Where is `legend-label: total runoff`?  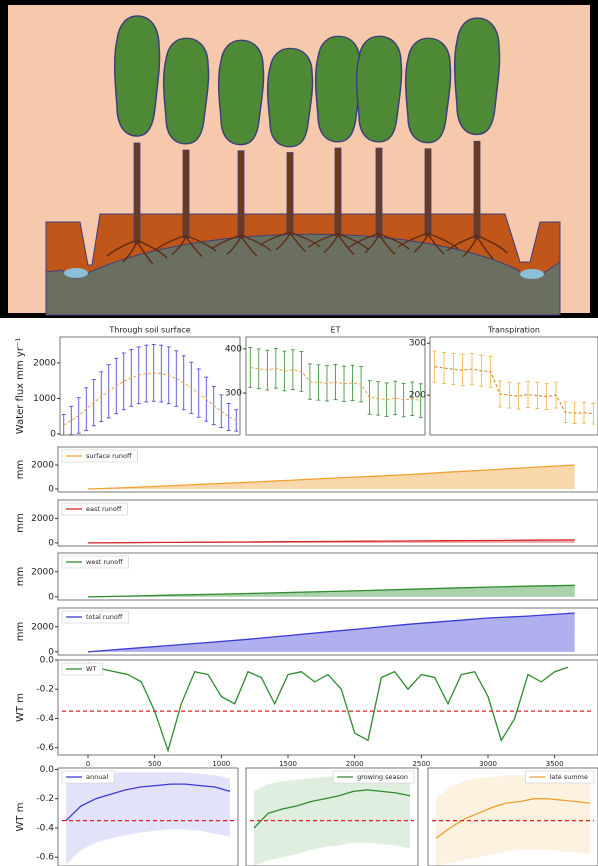
legend-label: total runoff is located at coordinates (104, 617).